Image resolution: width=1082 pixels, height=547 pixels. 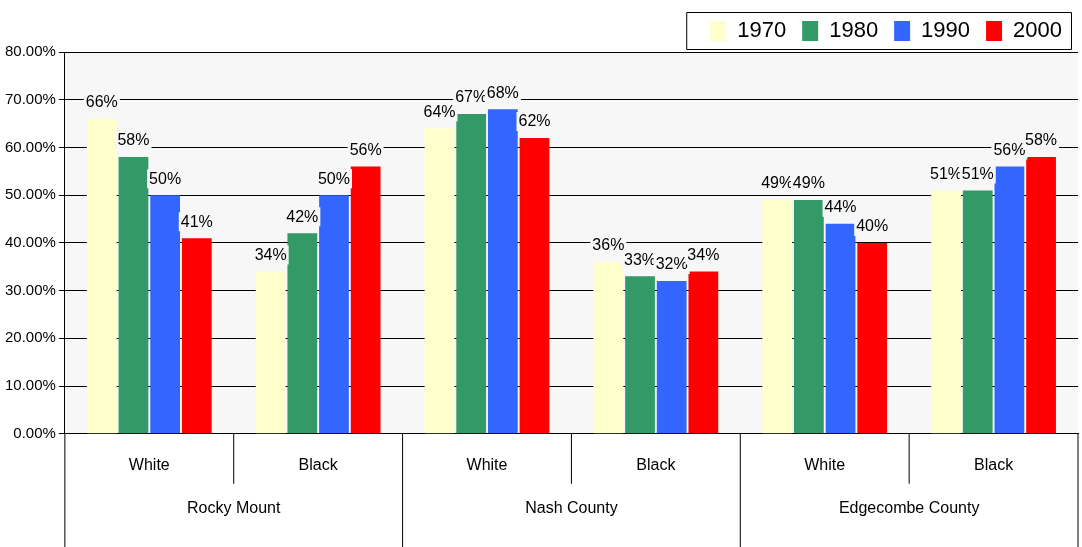 I want to click on y-tick-label: 70.00%, so click(x=30, y=98).